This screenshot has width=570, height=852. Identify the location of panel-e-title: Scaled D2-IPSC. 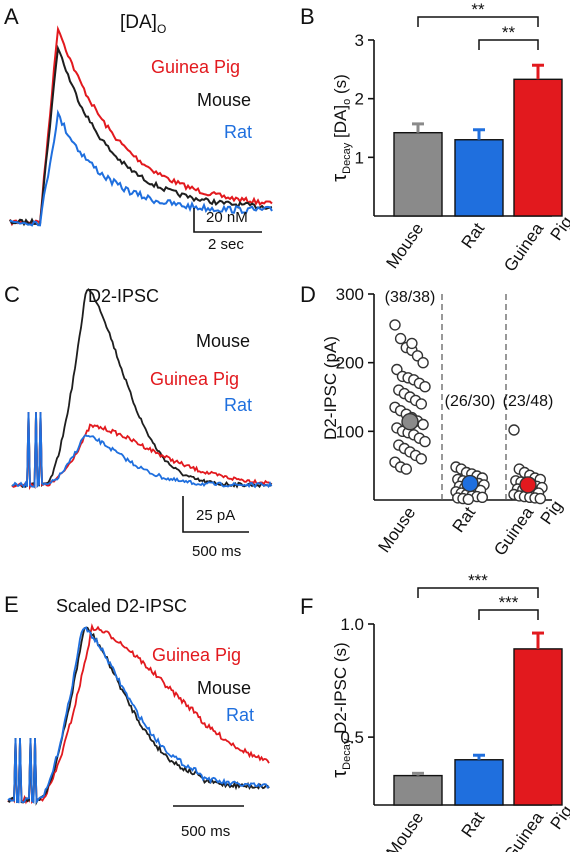
(121, 606).